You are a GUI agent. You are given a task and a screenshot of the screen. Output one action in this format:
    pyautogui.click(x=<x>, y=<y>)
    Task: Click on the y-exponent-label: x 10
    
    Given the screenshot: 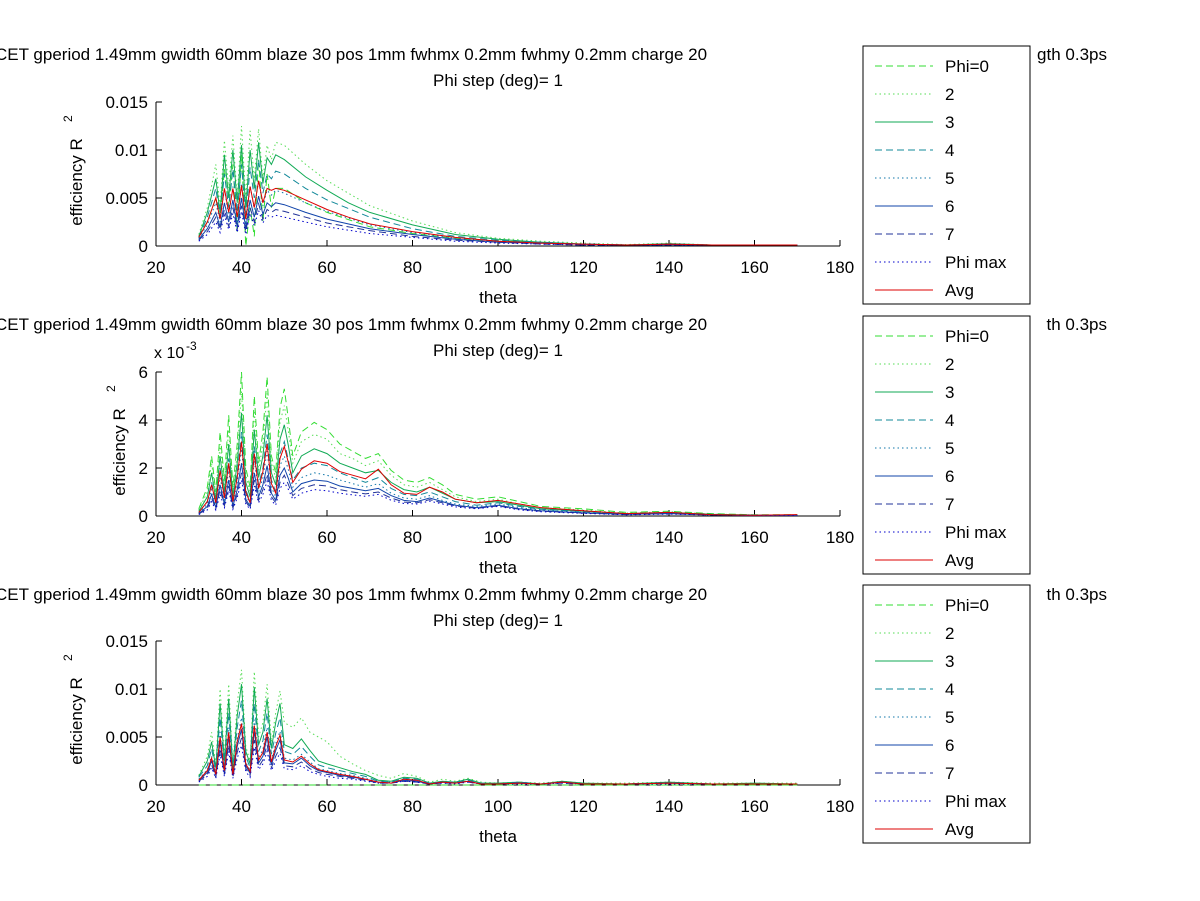 What is the action you would take?
    pyautogui.click(x=169, y=353)
    